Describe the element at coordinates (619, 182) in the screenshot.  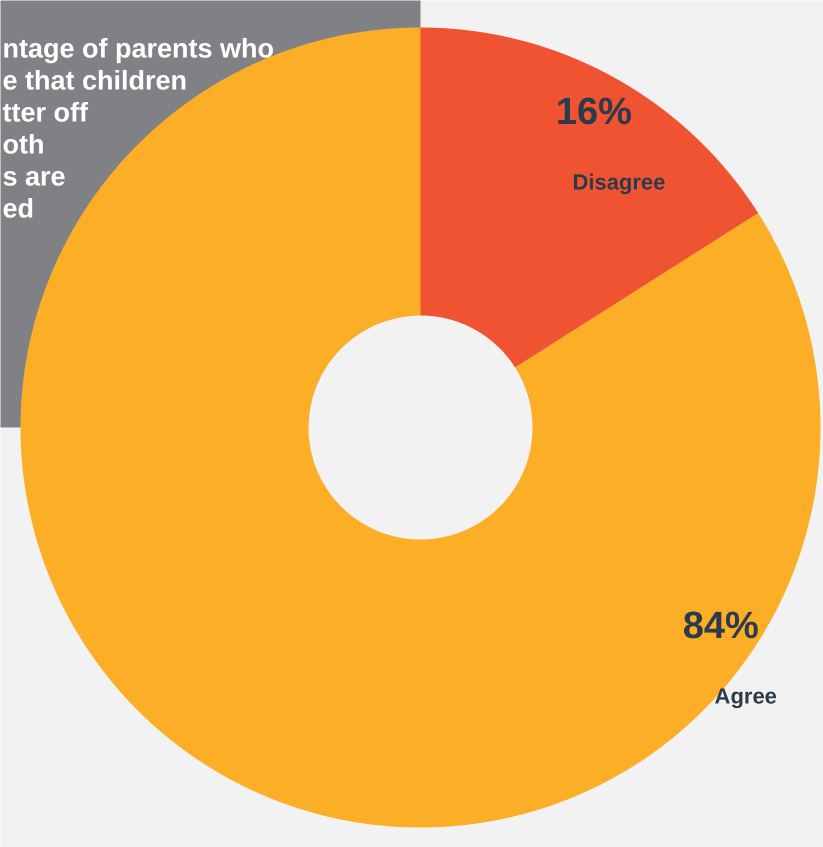
I see `slice-label: Disagree` at that location.